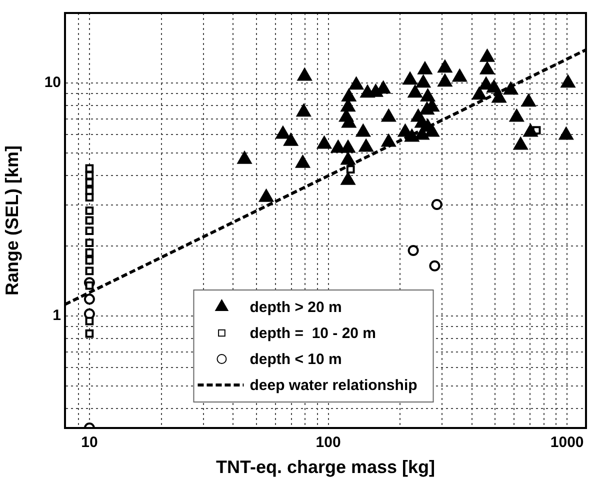 The width and height of the screenshot is (595, 481). What do you see at coordinates (326, 467) in the screenshot?
I see `x-axis-title: TNT-eq. charge mass [kg]` at bounding box center [326, 467].